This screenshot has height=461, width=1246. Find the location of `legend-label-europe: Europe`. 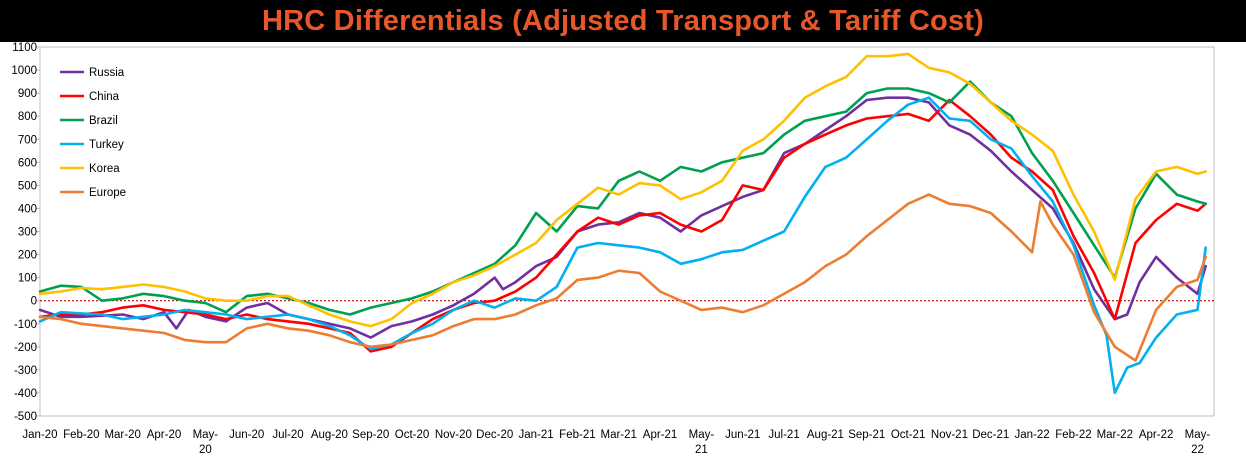

legend-label-europe: Europe is located at coordinates (107, 193).